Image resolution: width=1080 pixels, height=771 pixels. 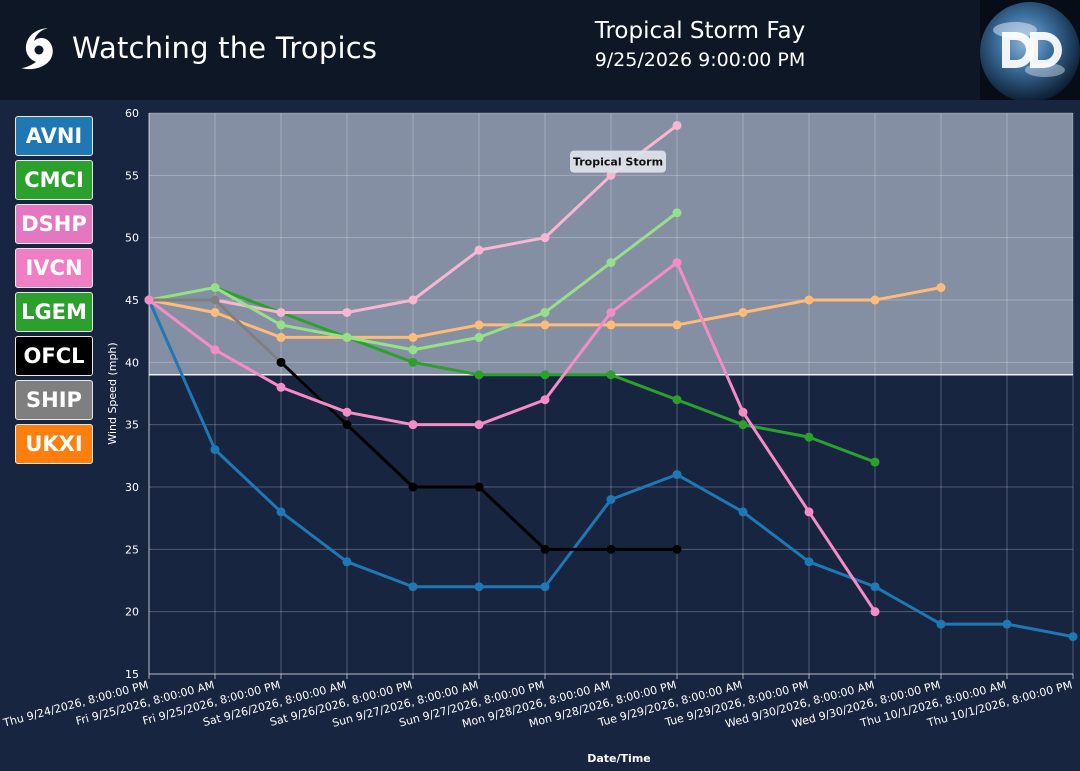 What do you see at coordinates (112, 393) in the screenshot?
I see `y-axis-title: Wind Speed (mph)` at bounding box center [112, 393].